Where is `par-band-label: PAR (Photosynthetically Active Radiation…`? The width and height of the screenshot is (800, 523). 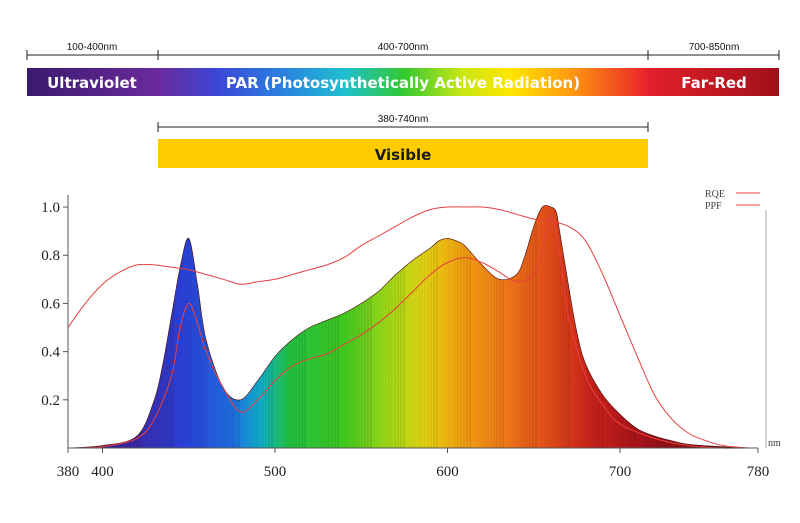 par-band-label: PAR (Photosynthetically Active Radiation… is located at coordinates (403, 83).